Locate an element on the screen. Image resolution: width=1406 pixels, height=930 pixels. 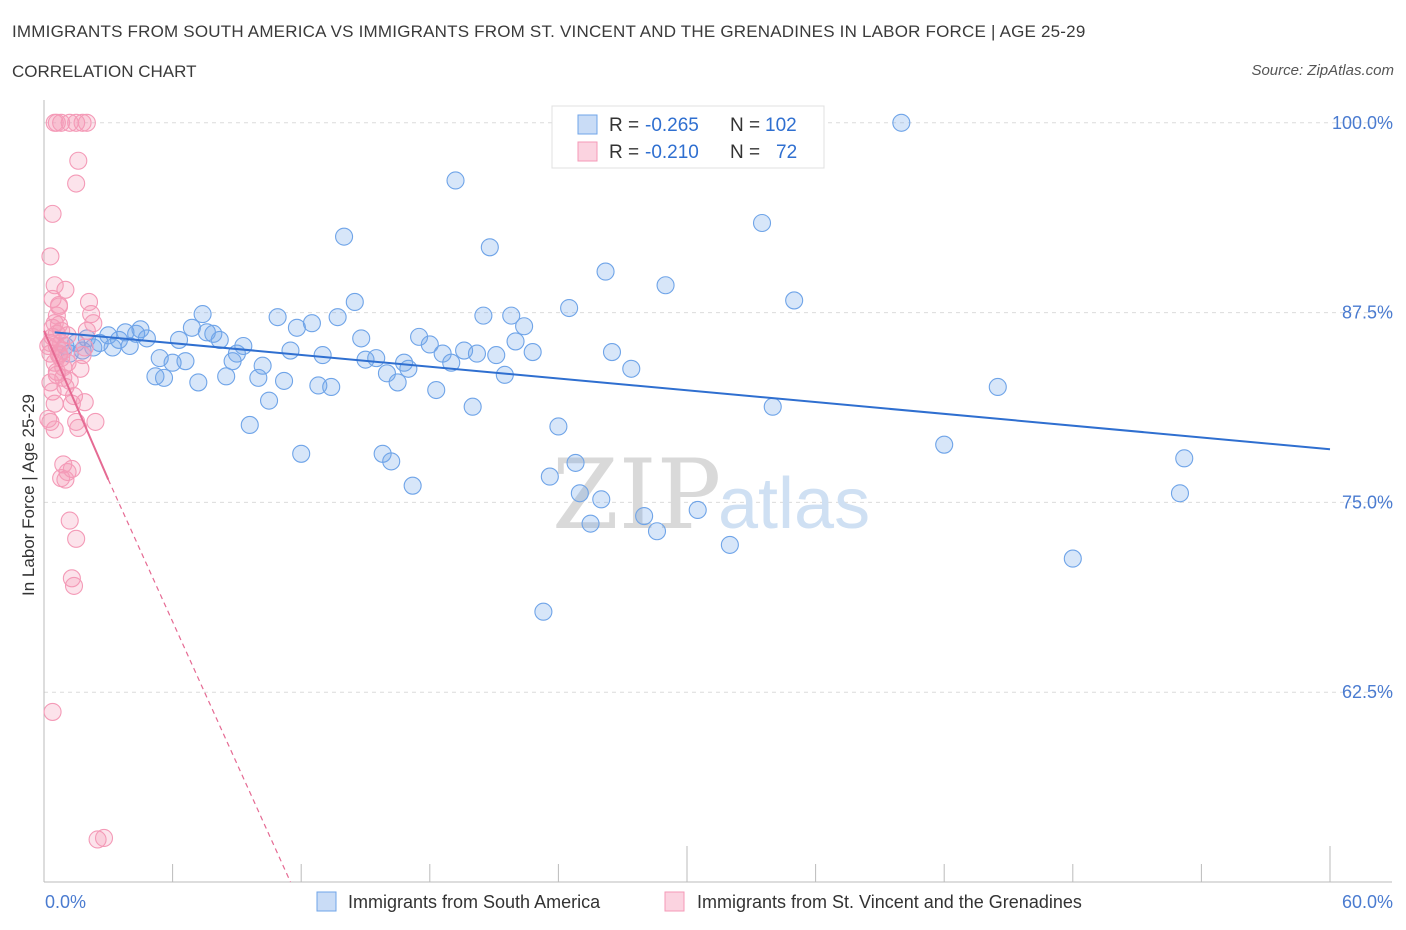
trend-line-ext-s1 is located at coordinates (199, 681).